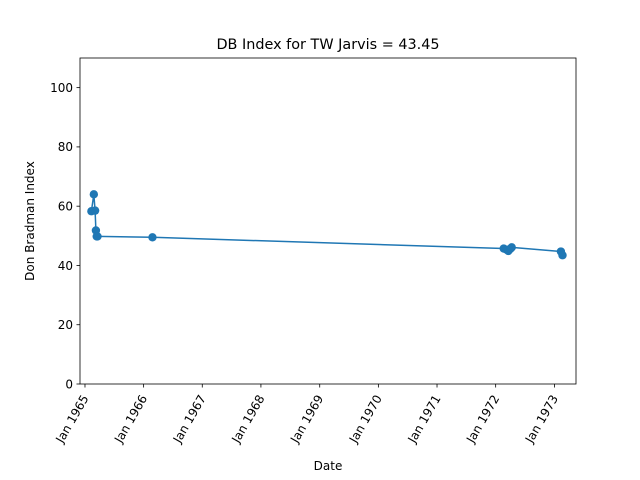  Describe the element at coordinates (424, 420) in the screenshot. I see `x-tick-label: Jan 1971` at that location.